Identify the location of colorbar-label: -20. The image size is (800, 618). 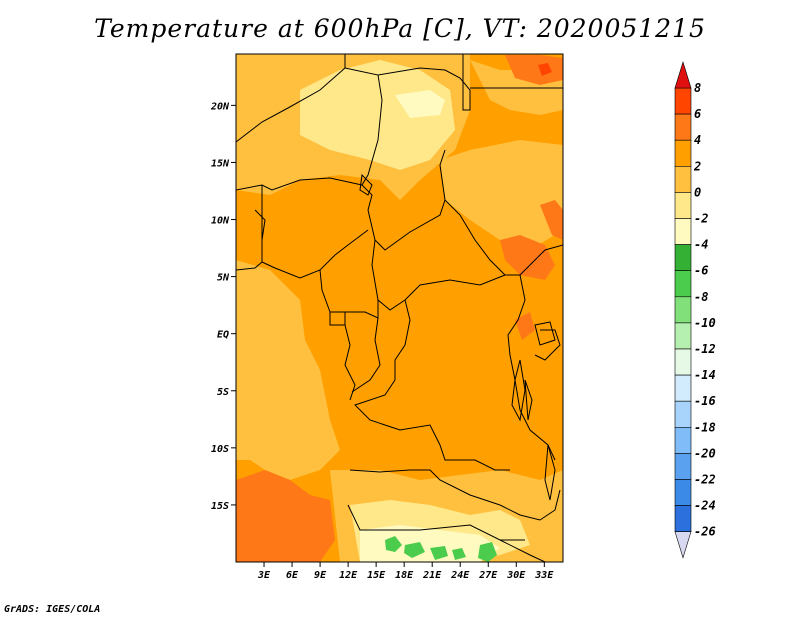
(705, 453).